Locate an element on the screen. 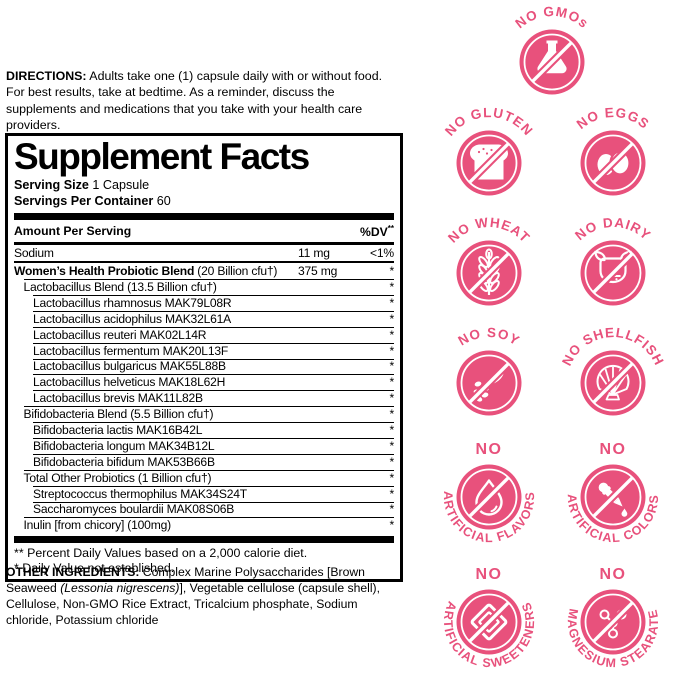 The width and height of the screenshot is (679, 682). text-segment: DIRECTIONS: is located at coordinates (46, 76).